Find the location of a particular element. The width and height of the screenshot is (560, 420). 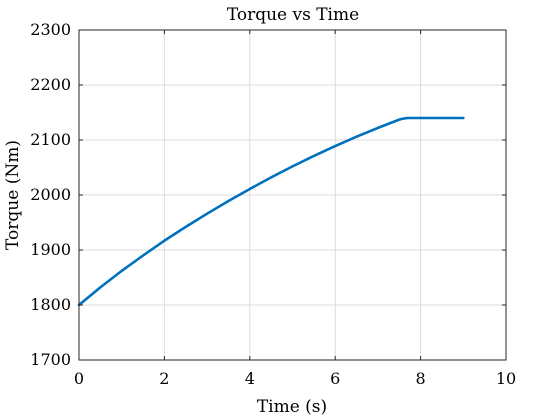

y-axis-label: Torque (Nm) is located at coordinates (13, 195).